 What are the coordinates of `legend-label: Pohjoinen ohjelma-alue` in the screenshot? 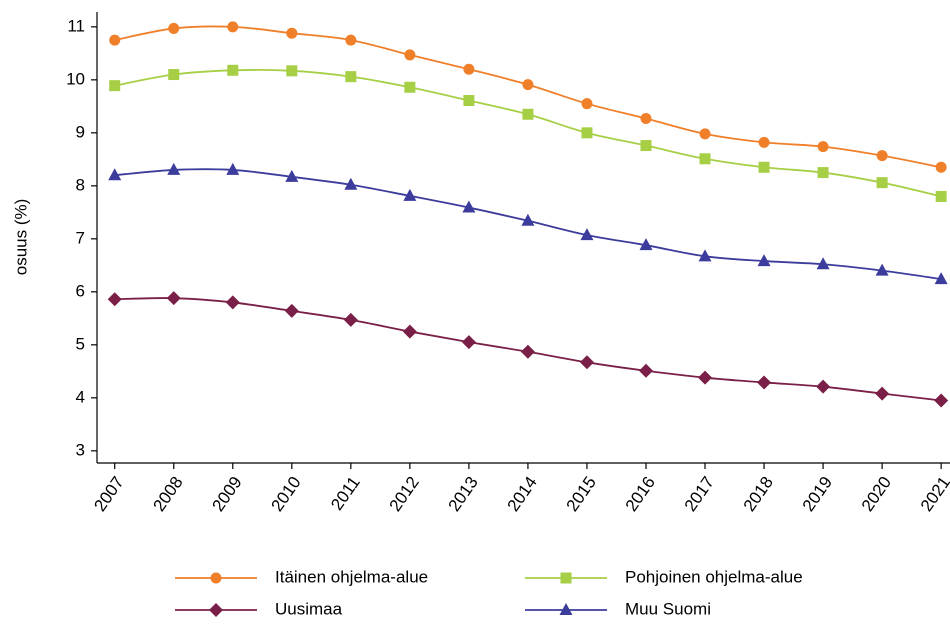 It's located at (714, 576).